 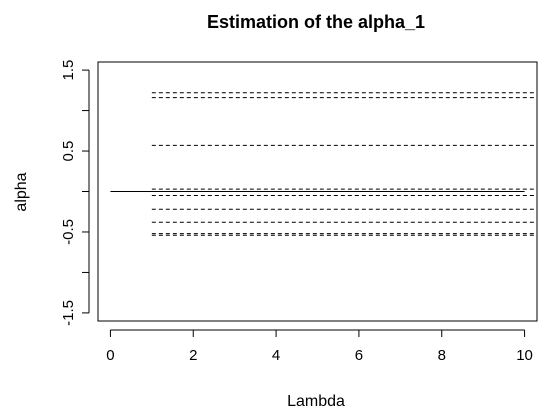 I want to click on x-tick-label: 8, so click(x=442, y=355).